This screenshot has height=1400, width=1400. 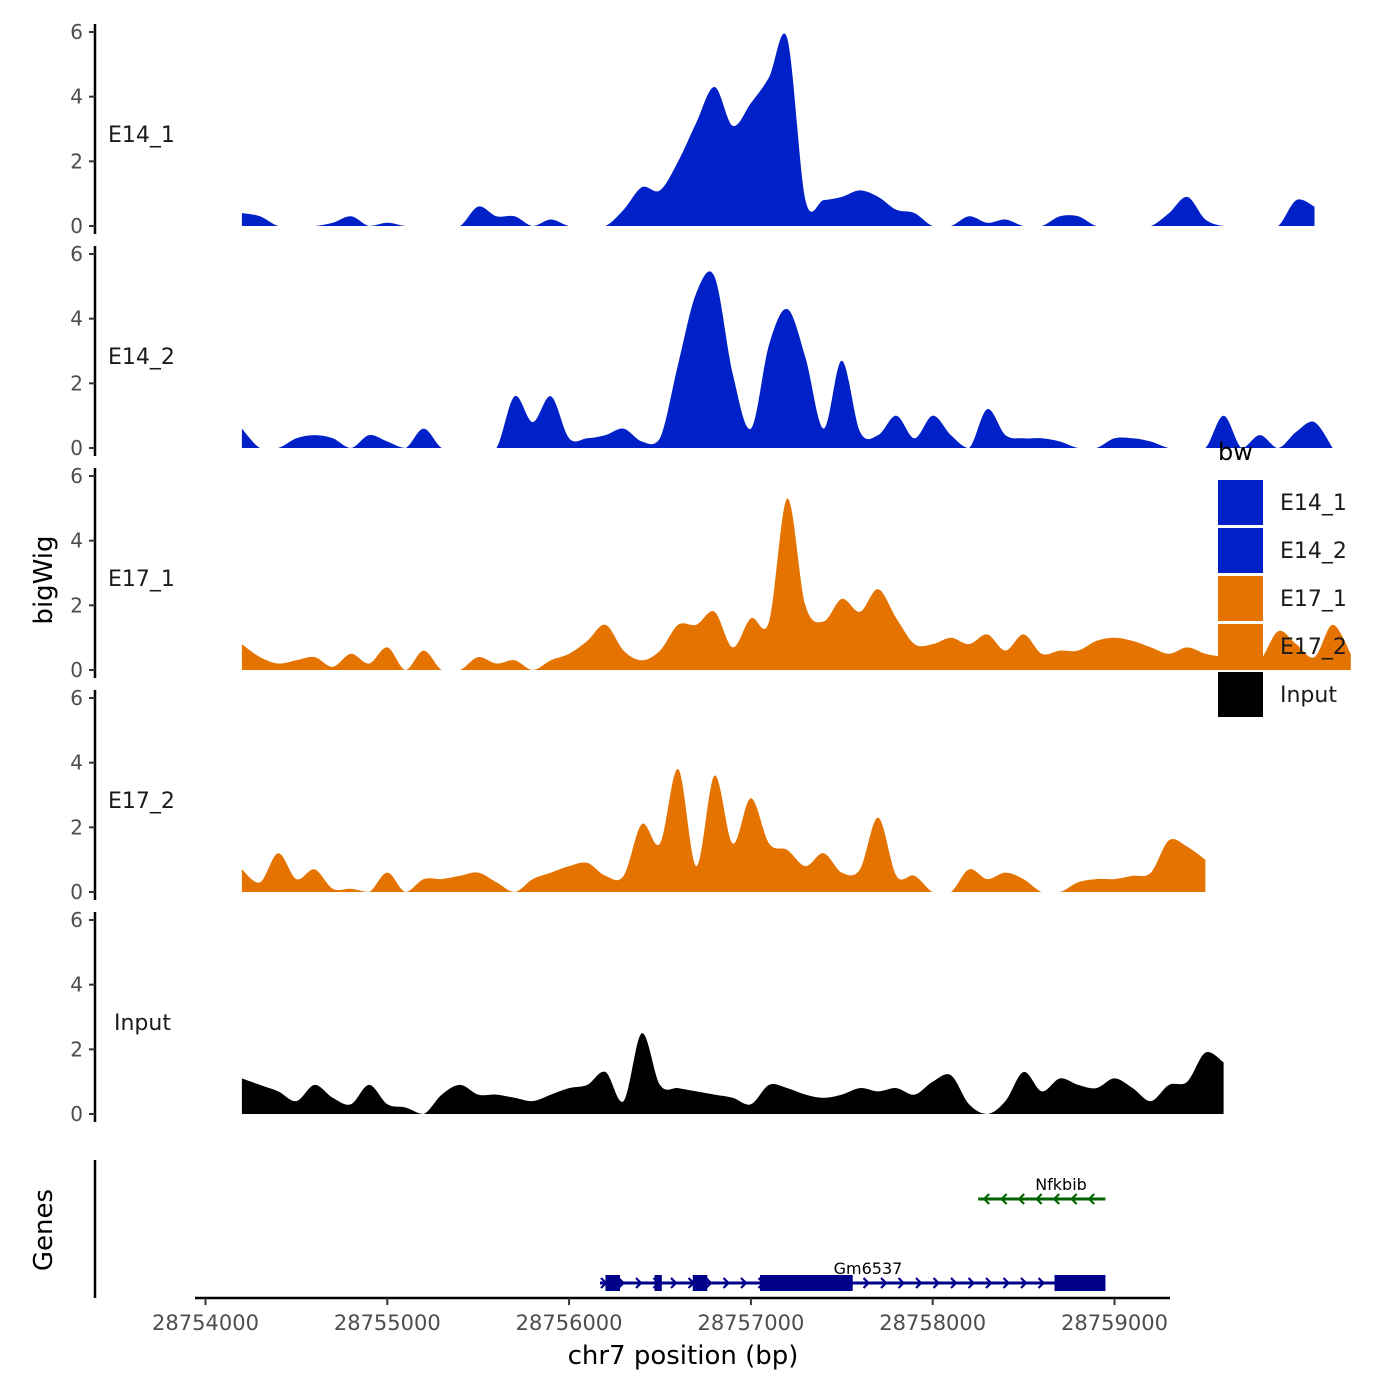 What do you see at coordinates (1235, 452) in the screenshot?
I see `legend-title: bw` at bounding box center [1235, 452].